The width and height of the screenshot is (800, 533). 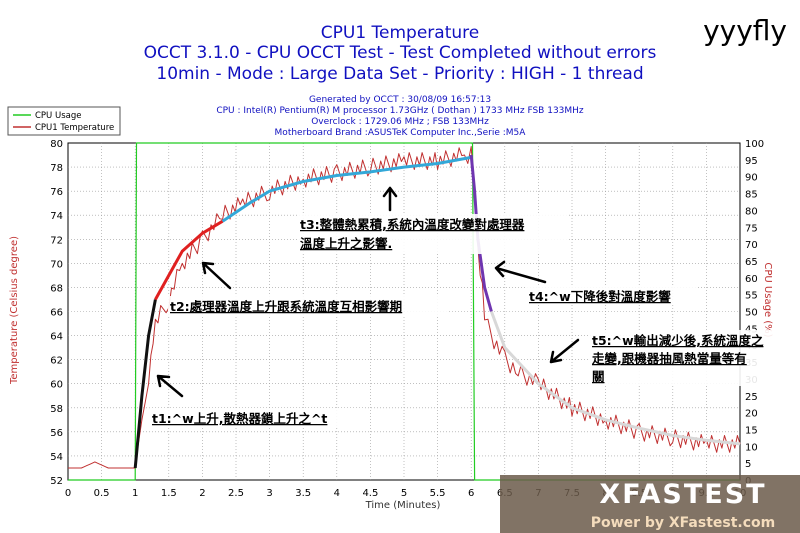 I want to click on xfastest-logo-text: XFASTEST, so click(x=682, y=494).